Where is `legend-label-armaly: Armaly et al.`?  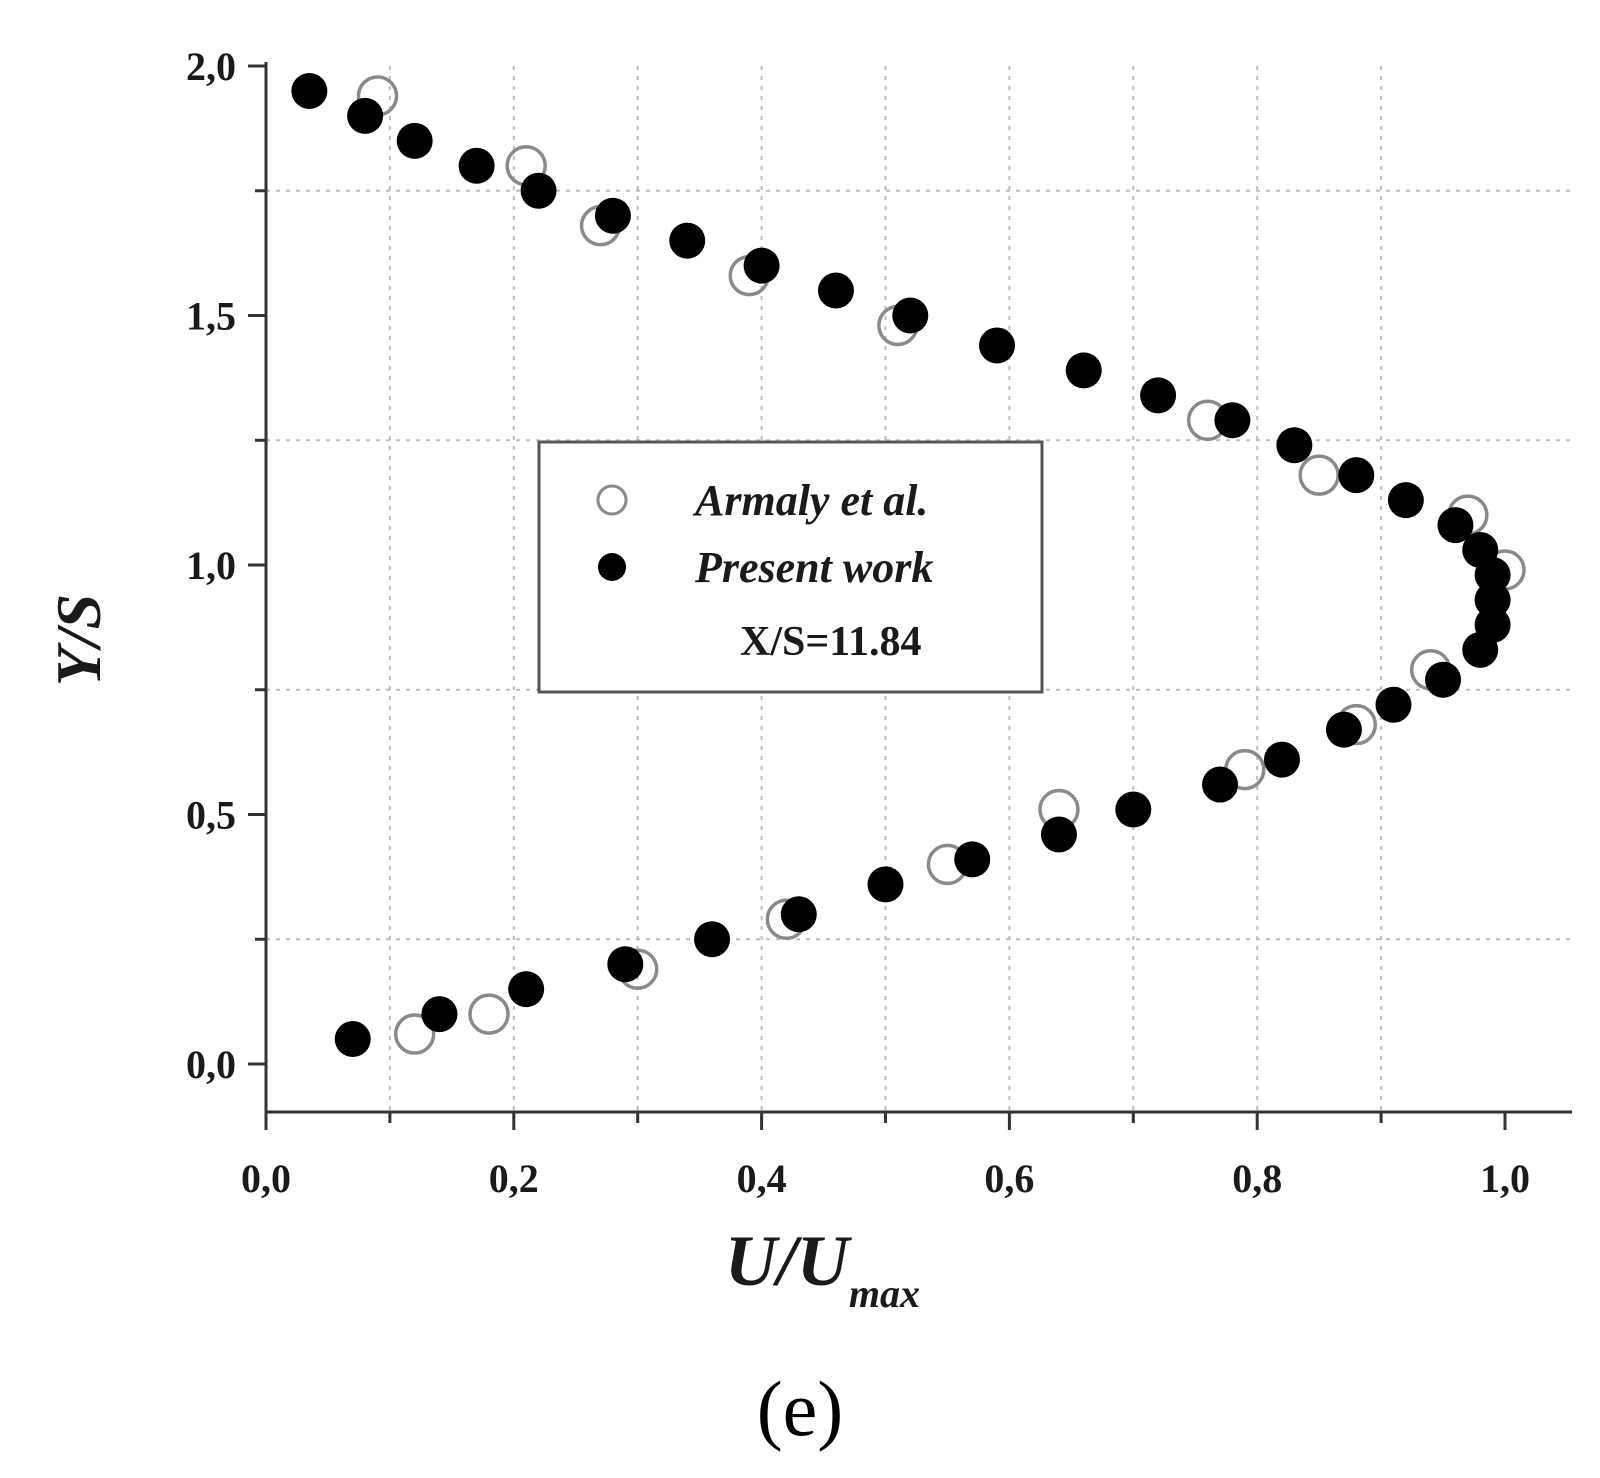 legend-label-armaly: Armaly et al. is located at coordinates (810, 500).